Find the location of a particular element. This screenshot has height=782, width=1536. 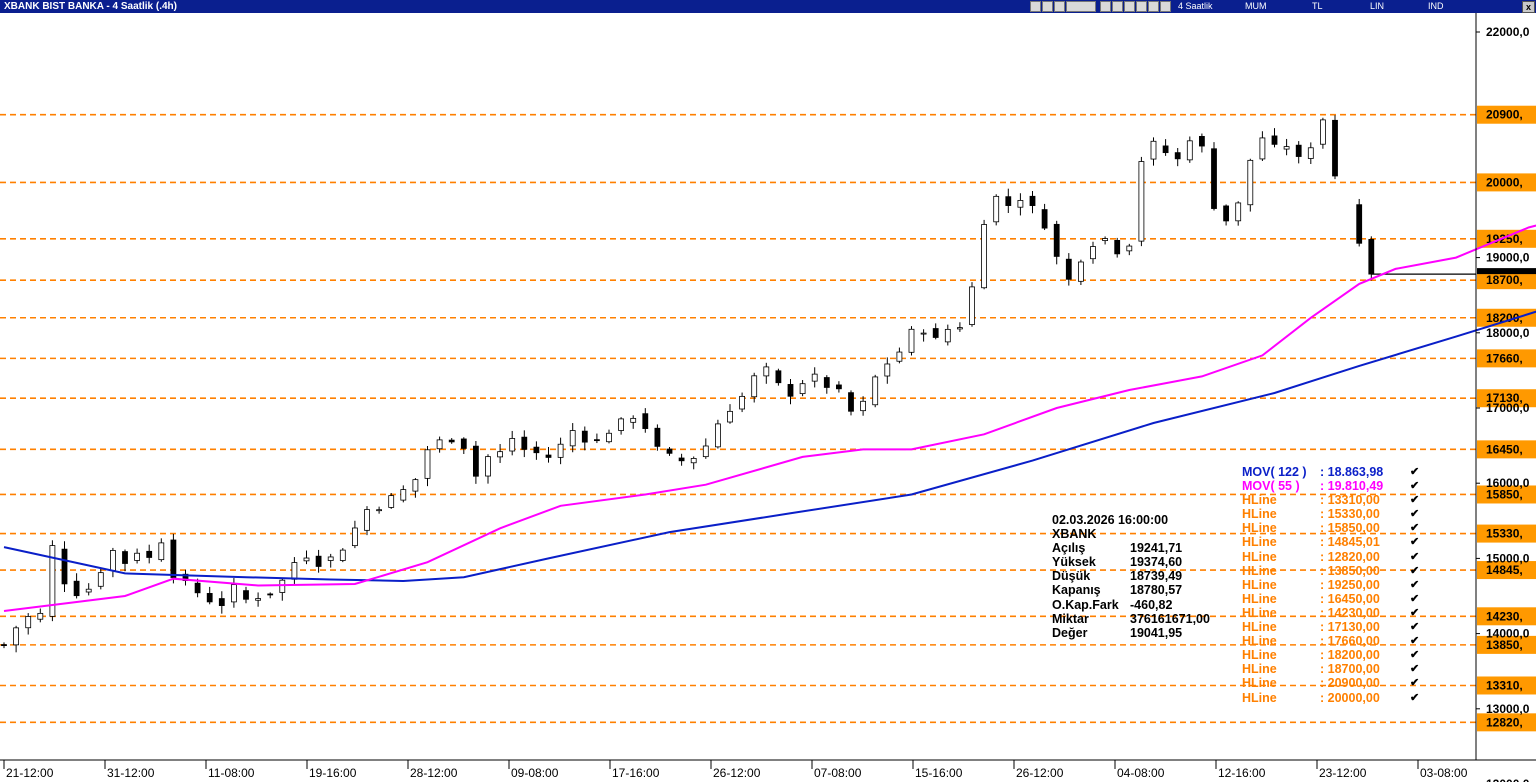

legend-value: : 17660,00 is located at coordinates (1350, 641).